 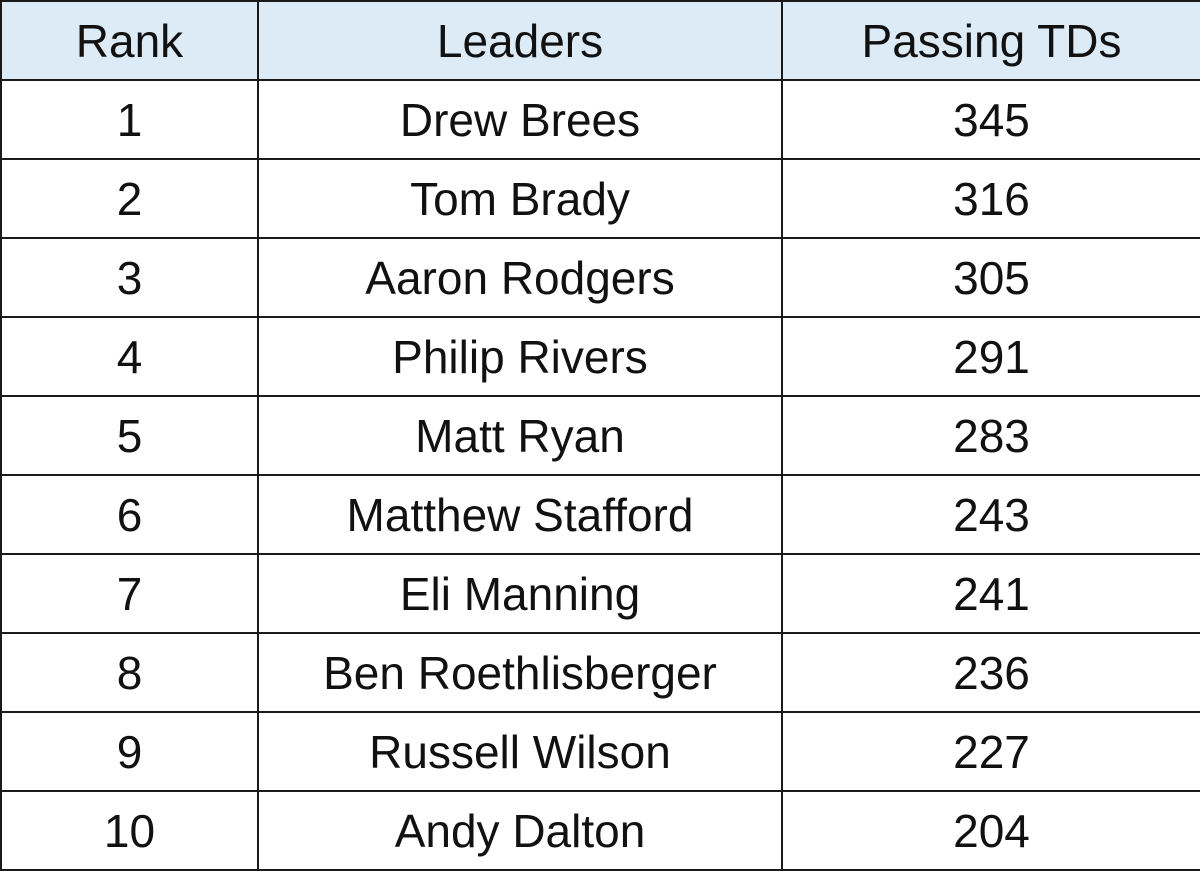 I want to click on table-row: 6 Matthew Stafford 243, so click(x=600, y=514).